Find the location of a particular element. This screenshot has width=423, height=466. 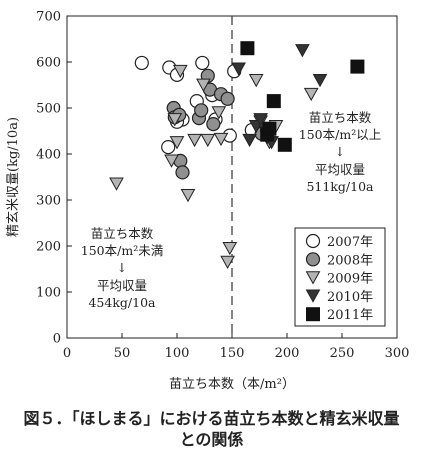

x-tick-label: 150 is located at coordinates (232, 353).